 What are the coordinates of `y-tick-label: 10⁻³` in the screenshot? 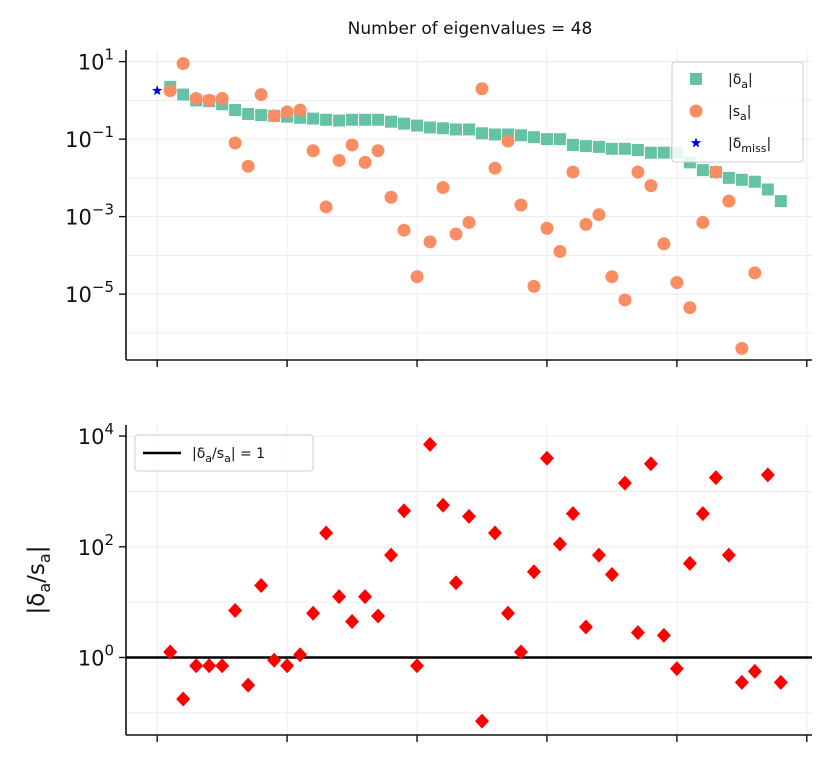 It's located at (89, 215).